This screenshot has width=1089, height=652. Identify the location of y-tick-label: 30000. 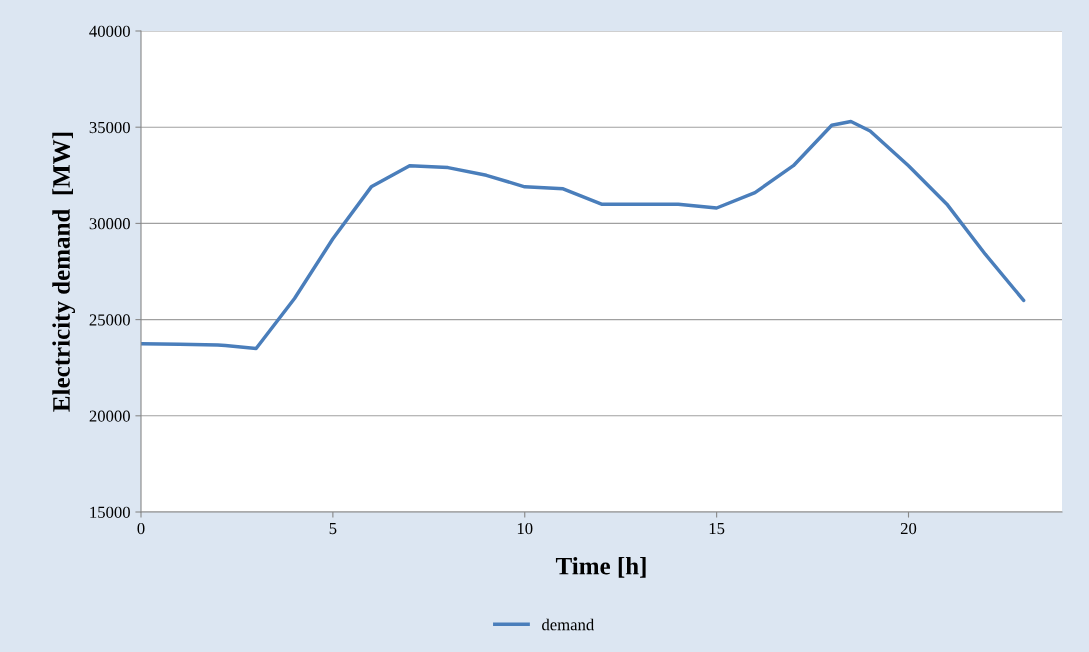
(109, 224).